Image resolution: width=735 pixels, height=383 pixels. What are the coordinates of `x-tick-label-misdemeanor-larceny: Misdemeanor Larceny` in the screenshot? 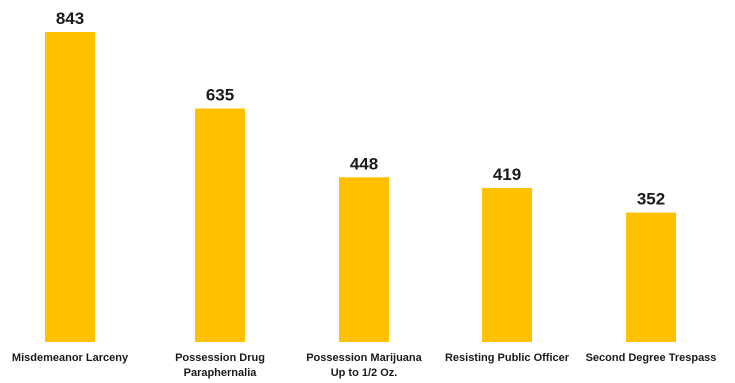 It's located at (70, 358).